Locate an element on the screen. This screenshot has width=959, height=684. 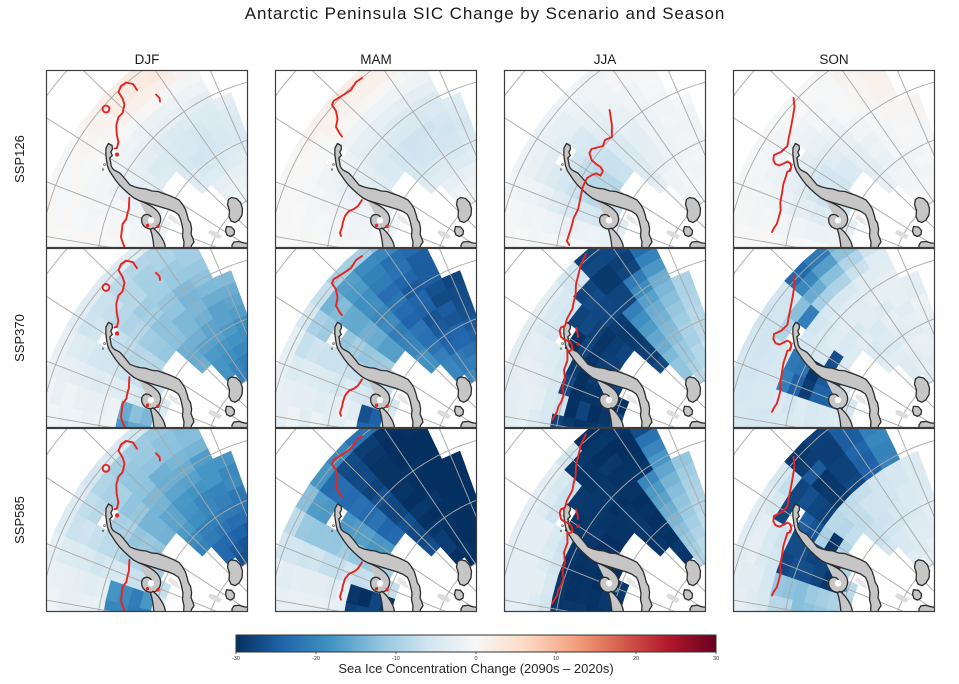
svg-text: SSP126 is located at coordinates (19, 159).